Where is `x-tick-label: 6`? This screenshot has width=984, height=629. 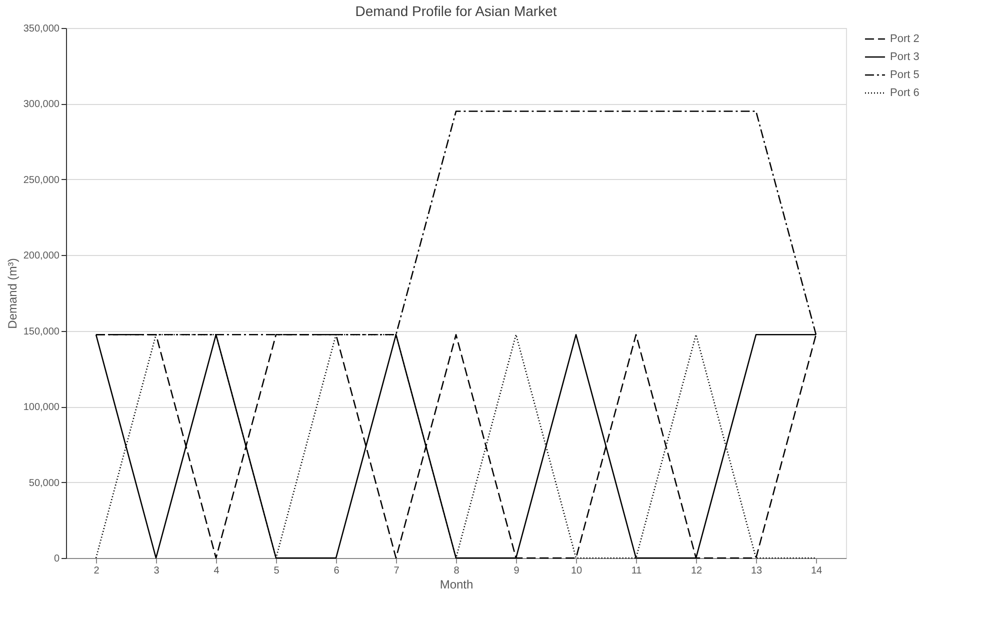 x-tick-label: 6 is located at coordinates (337, 571).